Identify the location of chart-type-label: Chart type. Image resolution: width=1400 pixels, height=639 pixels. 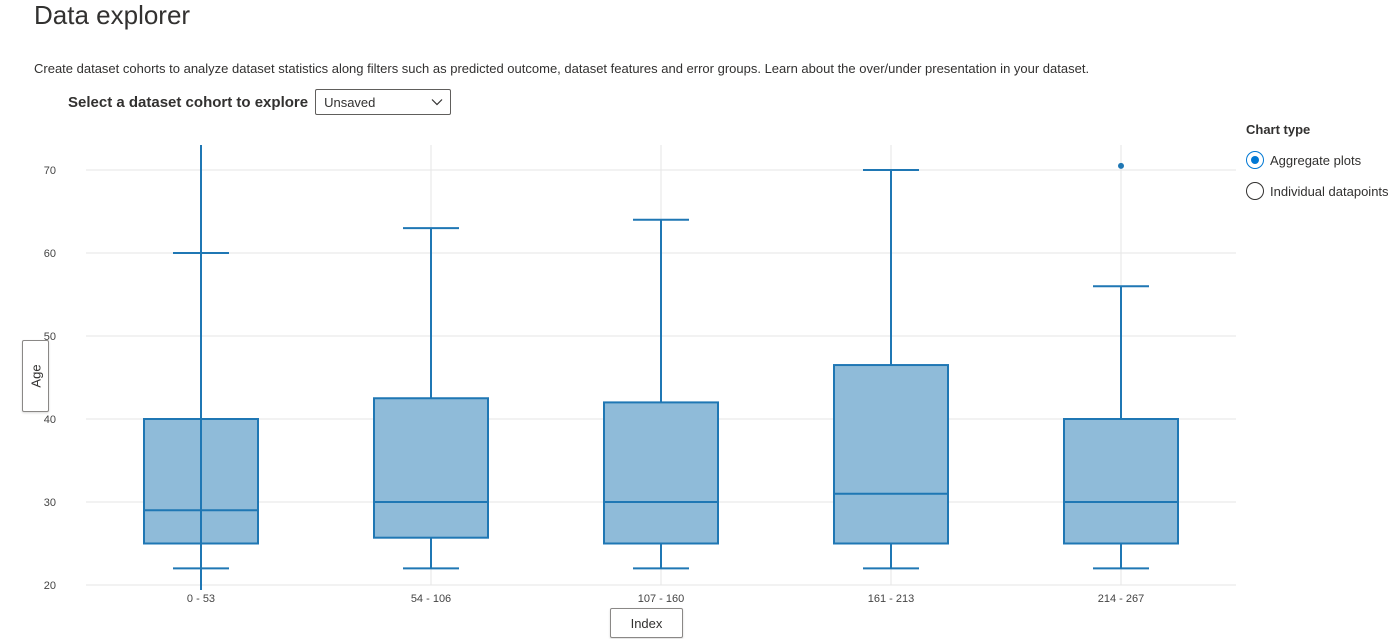
(1278, 129).